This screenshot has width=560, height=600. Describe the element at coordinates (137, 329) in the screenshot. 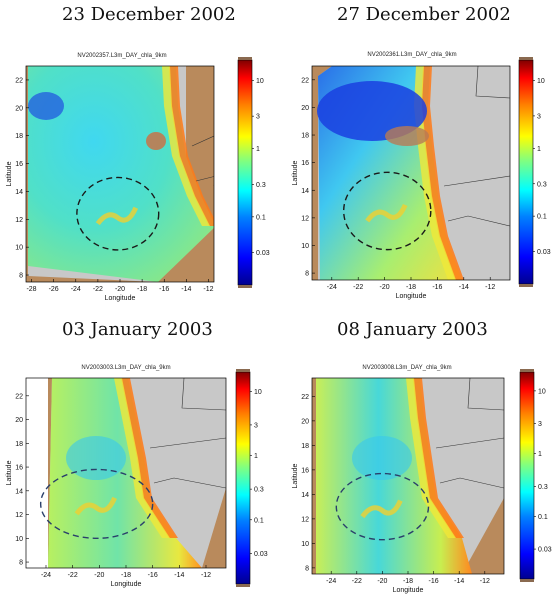

I see `date-title-p3: 03 January 2003` at that location.